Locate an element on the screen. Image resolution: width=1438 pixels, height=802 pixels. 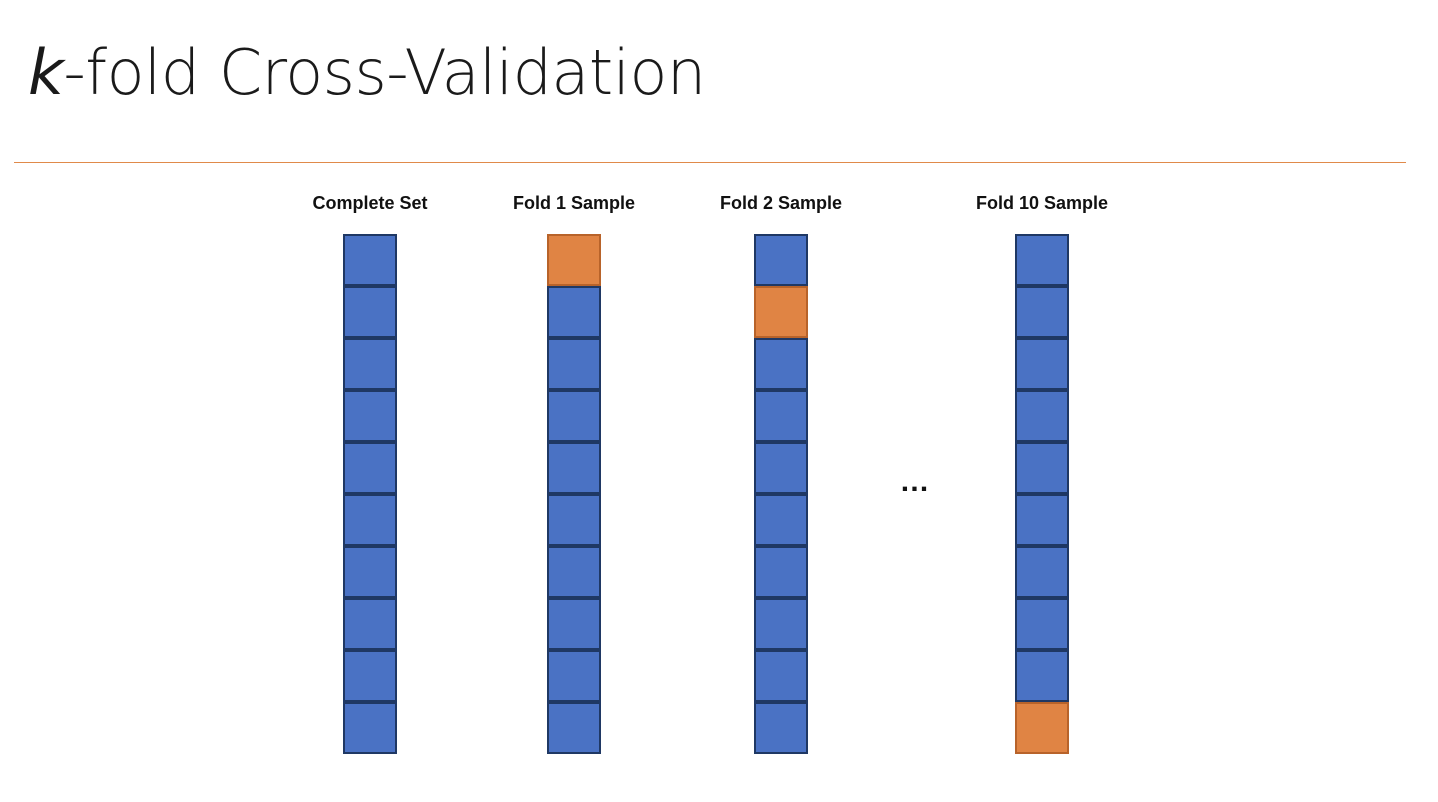
slide-title: k-fold Cross-Validation is located at coordinates (367, 73).